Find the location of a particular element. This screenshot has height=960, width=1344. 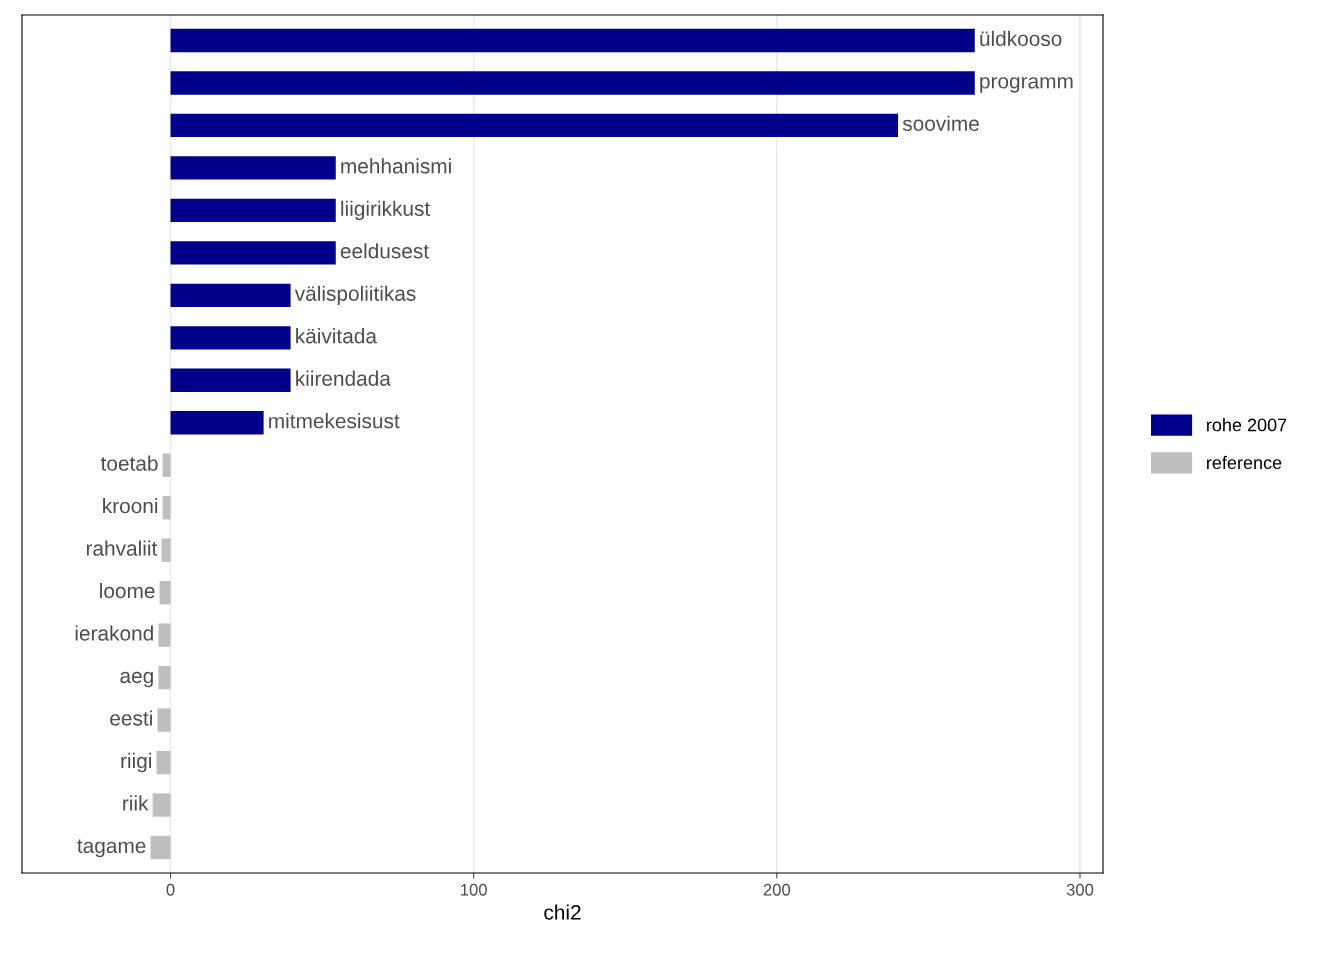

y-tick-label: toetab is located at coordinates (129, 463).